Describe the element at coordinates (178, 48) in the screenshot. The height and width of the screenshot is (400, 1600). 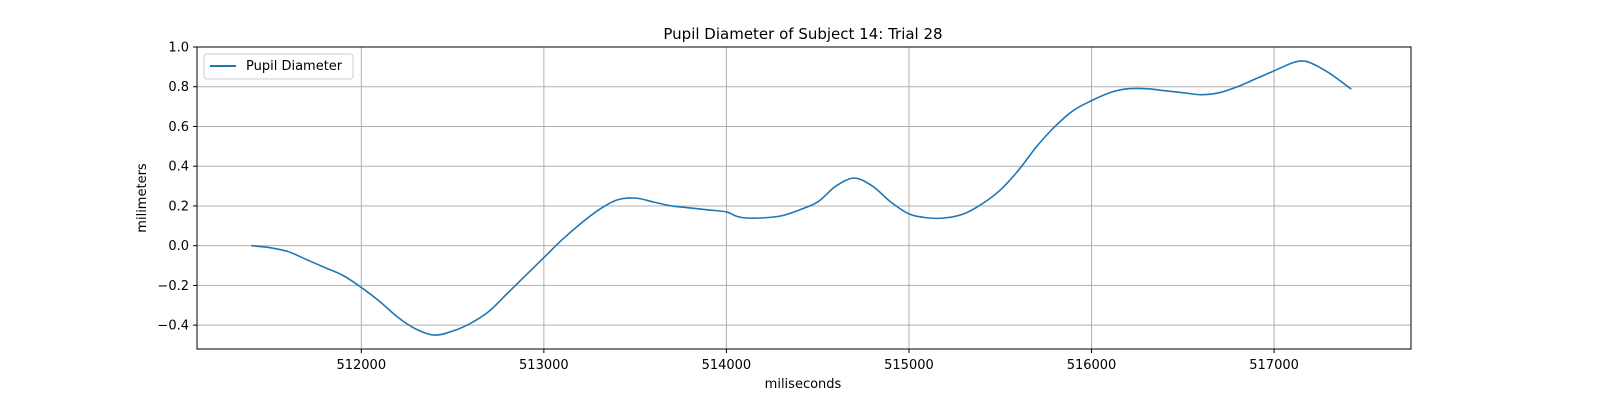
I see `y-tick-label: 1.0` at that location.